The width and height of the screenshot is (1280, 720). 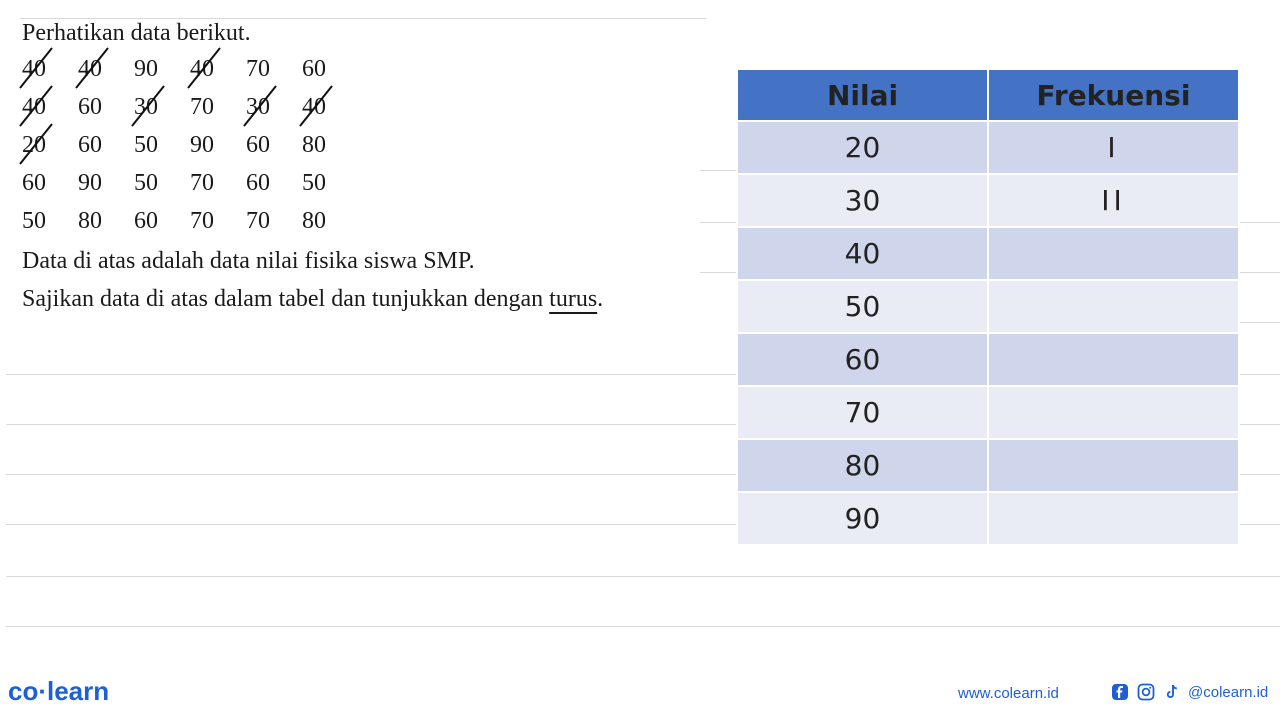 What do you see at coordinates (862, 306) in the screenshot?
I see `nilai-cell: 50` at bounding box center [862, 306].